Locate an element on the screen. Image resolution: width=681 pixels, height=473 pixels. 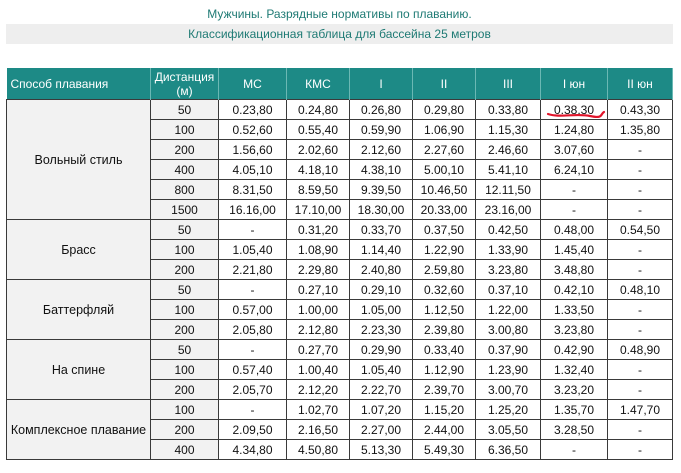
norm-time-cell: 1.56,60 is located at coordinates (252, 149).